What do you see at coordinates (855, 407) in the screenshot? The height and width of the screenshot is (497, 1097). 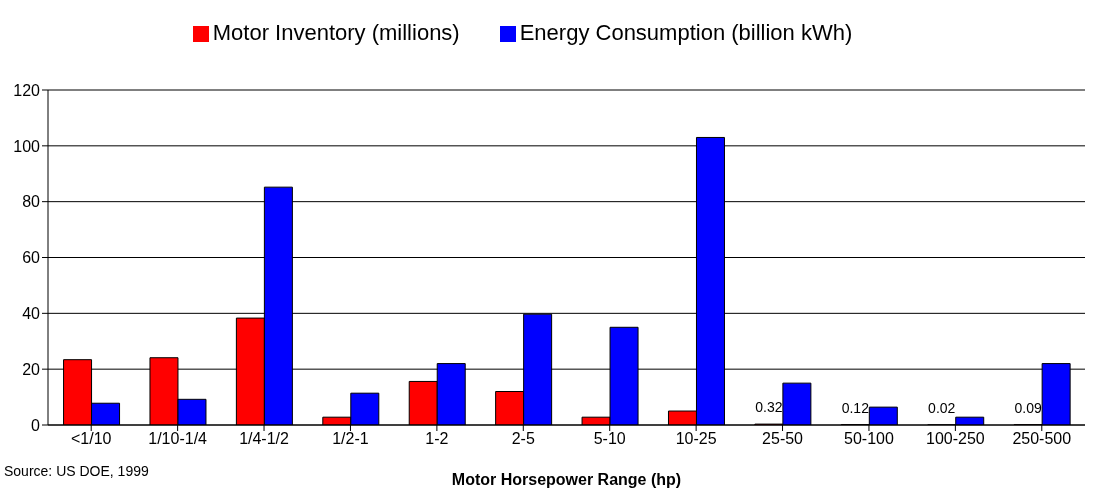 I see `data-label: 0.12` at bounding box center [855, 407].